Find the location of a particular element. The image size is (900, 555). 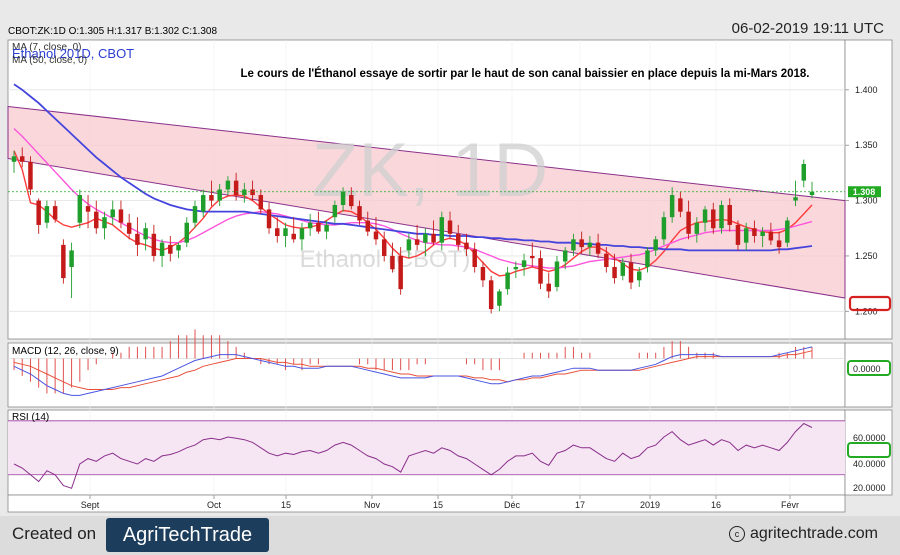

rsi-tick-20: 20.0000 is located at coordinates (869, 488).